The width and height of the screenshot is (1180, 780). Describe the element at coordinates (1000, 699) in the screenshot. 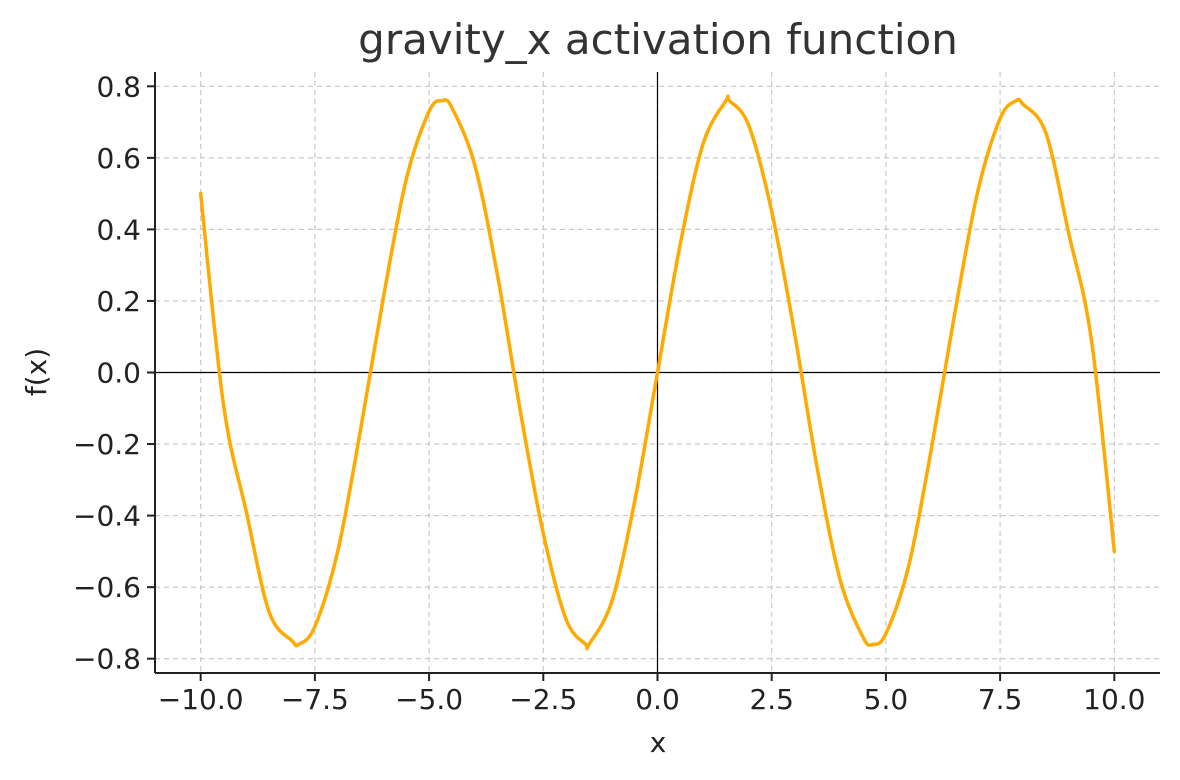

I see `x-tick-label-7: 7.5` at that location.